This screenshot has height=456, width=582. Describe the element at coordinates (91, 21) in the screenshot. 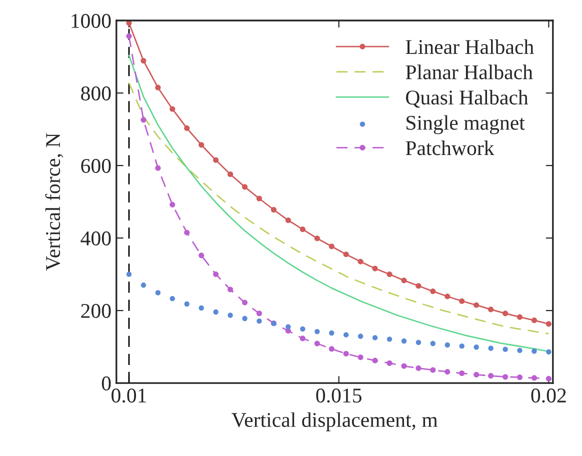

I see `y-tick-label: 1000` at that location.